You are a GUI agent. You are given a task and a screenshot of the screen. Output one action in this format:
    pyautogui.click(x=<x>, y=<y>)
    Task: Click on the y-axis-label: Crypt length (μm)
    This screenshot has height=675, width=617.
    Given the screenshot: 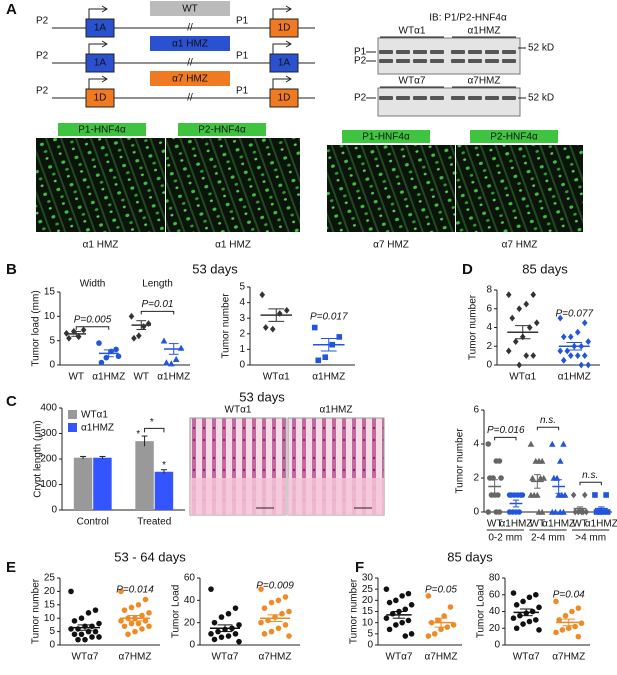 What is the action you would take?
    pyautogui.click(x=38, y=458)
    